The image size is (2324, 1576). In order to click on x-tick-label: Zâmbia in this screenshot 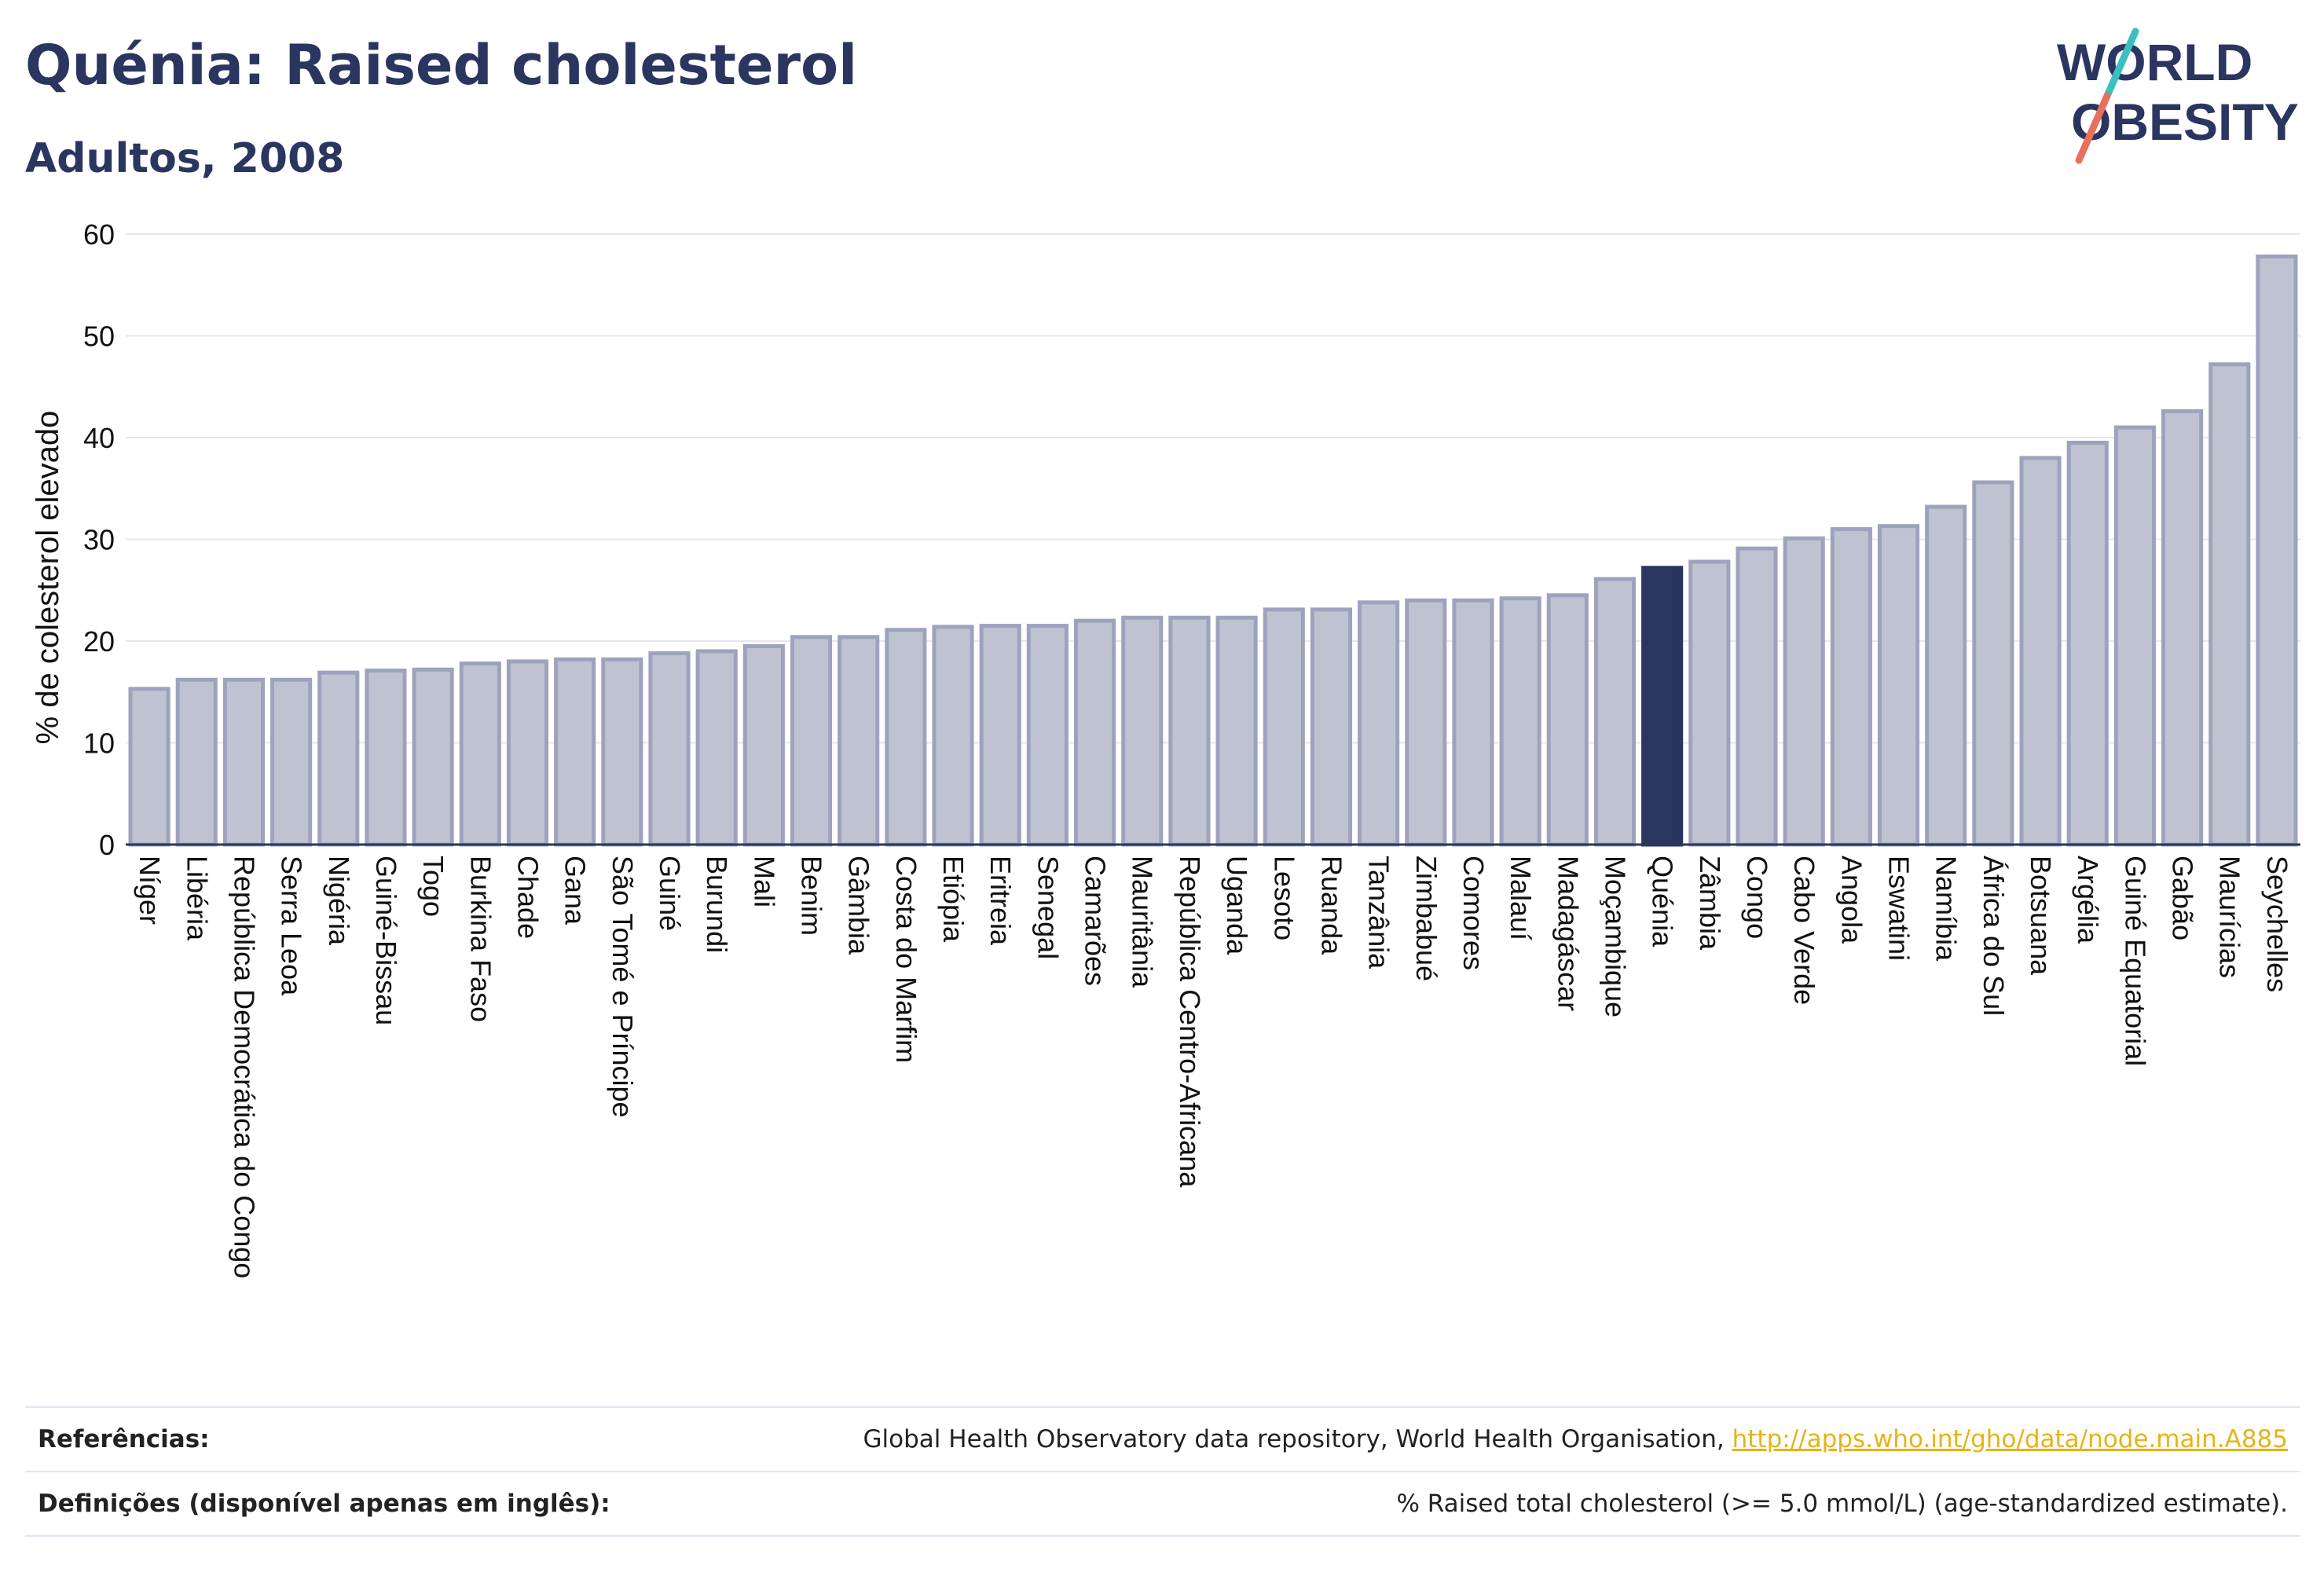, I will do `click(1710, 903)`.